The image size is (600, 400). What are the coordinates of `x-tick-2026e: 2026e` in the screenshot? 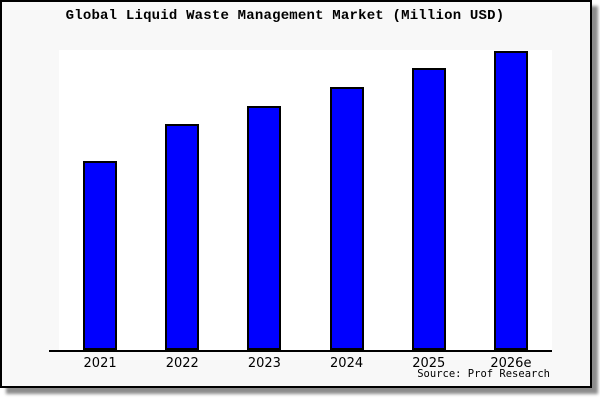 It's located at (511, 363).